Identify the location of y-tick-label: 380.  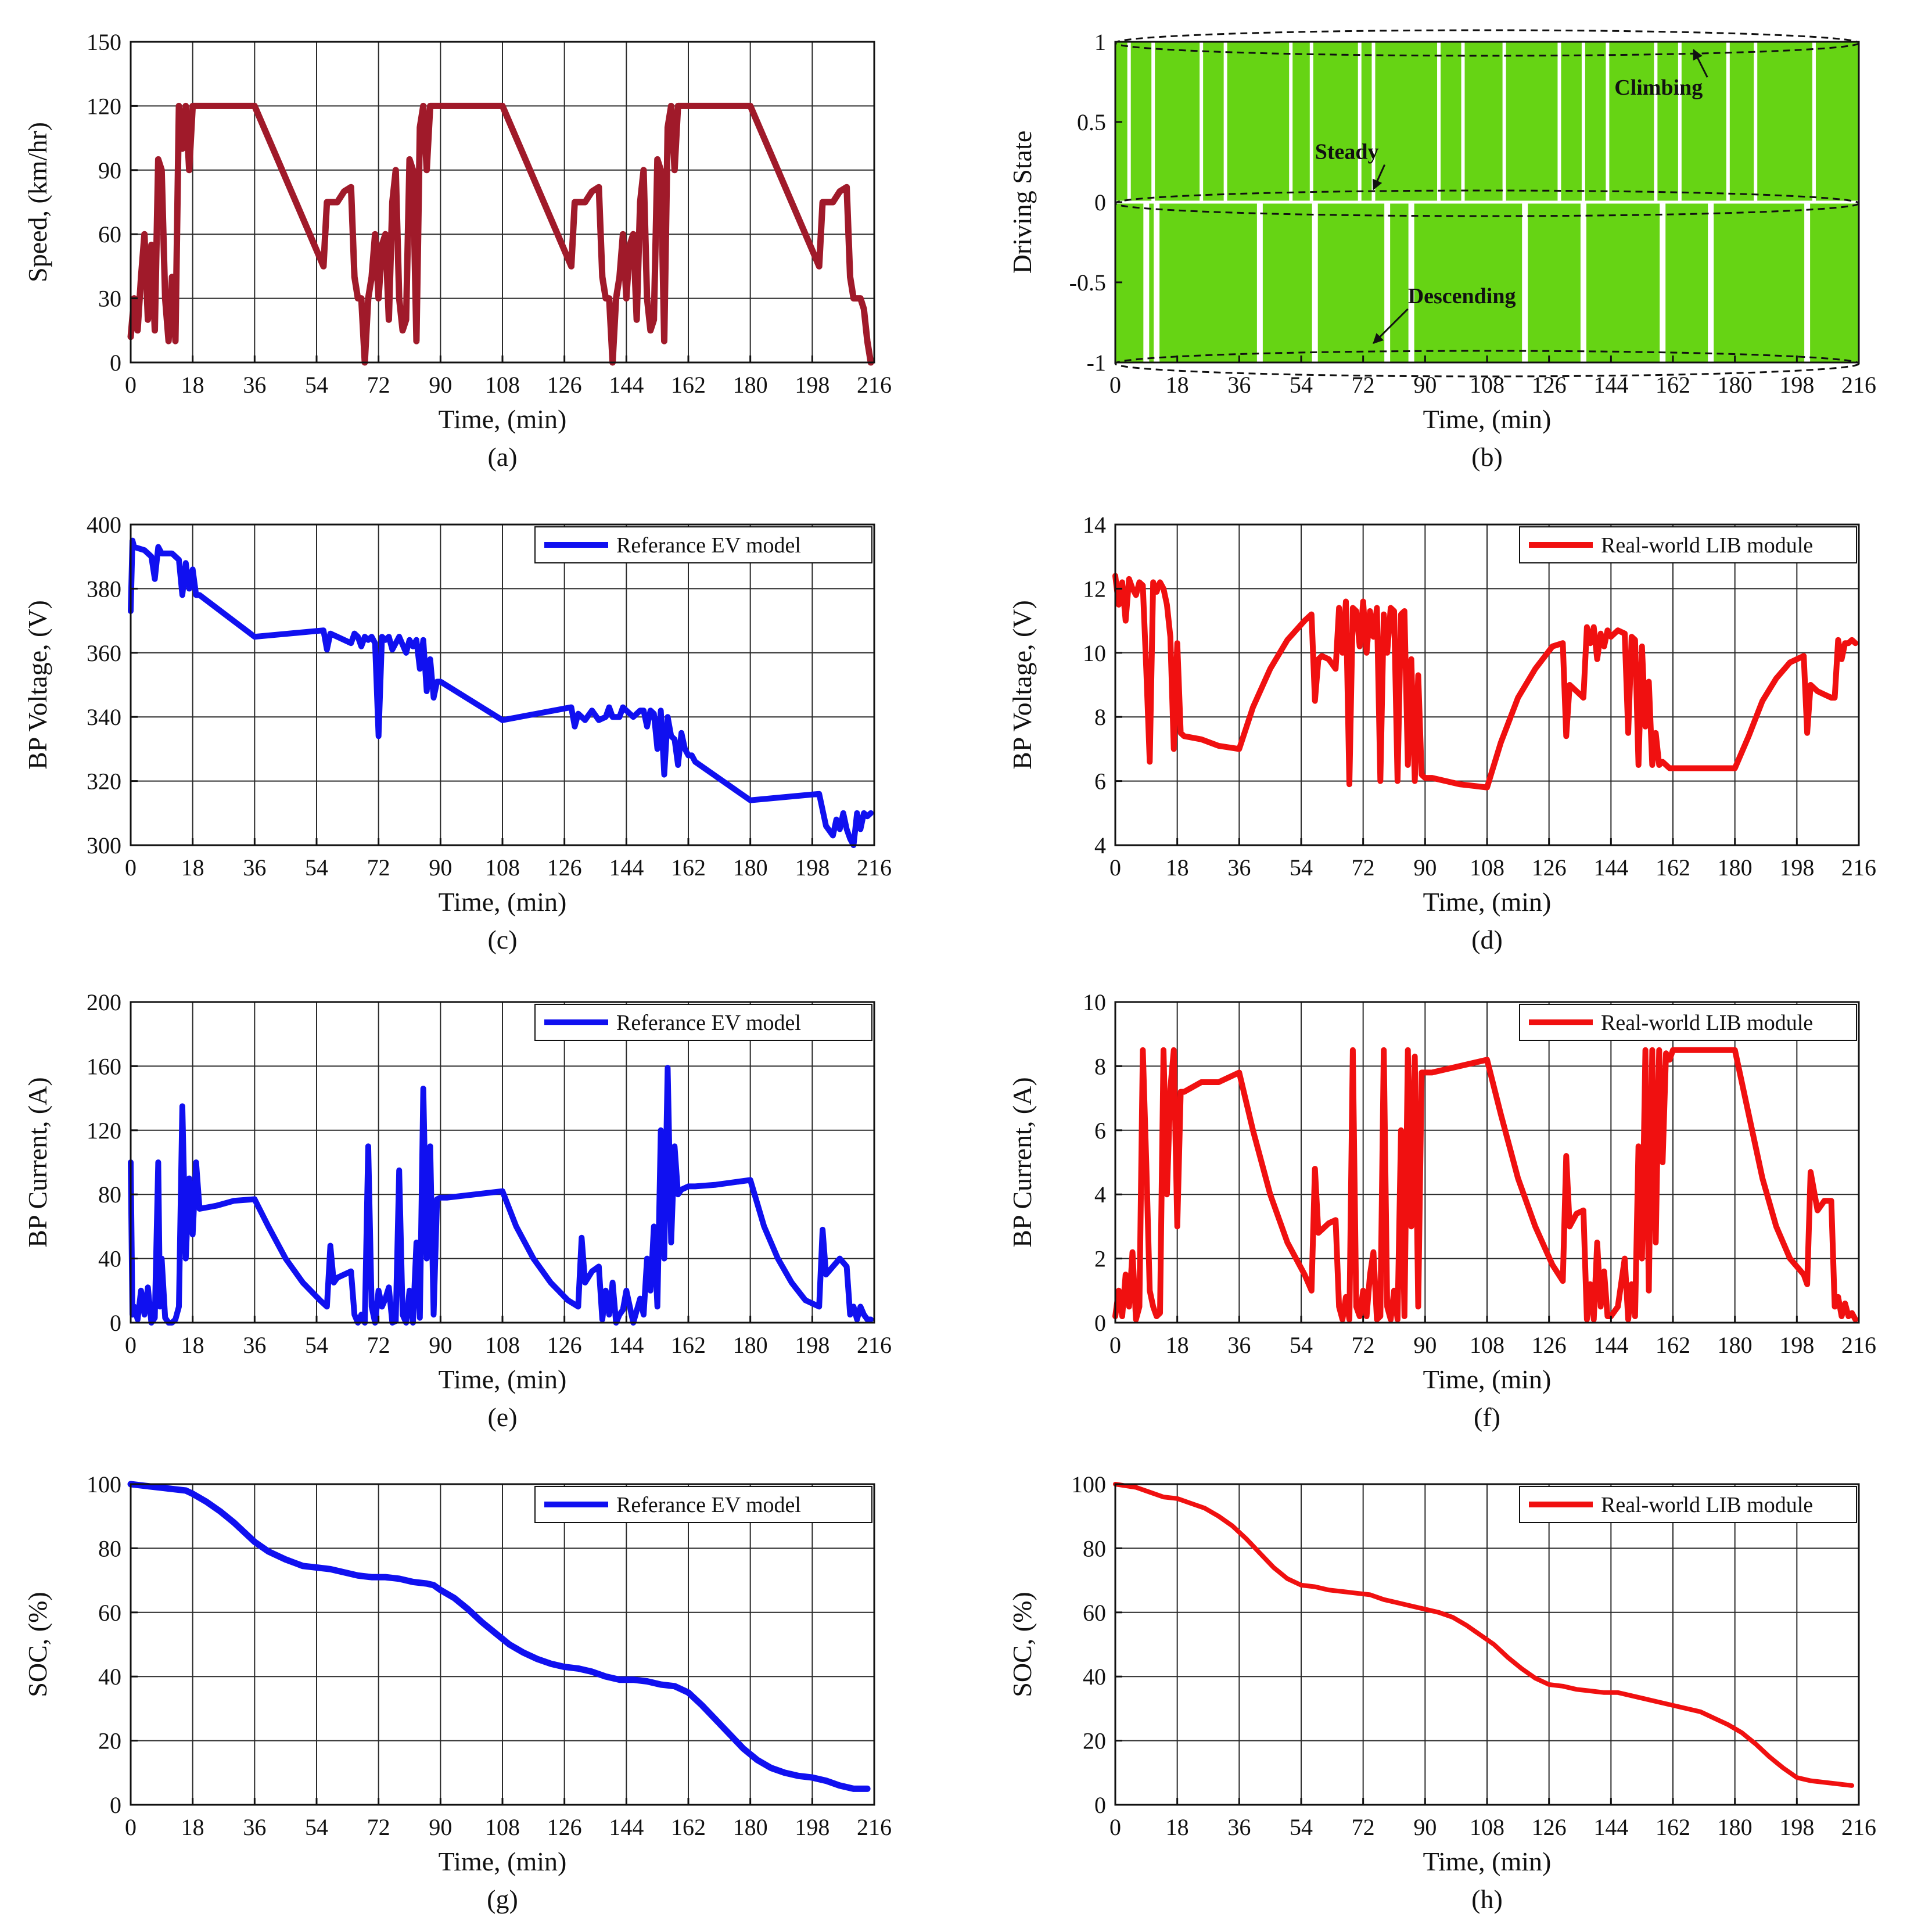
(104, 589).